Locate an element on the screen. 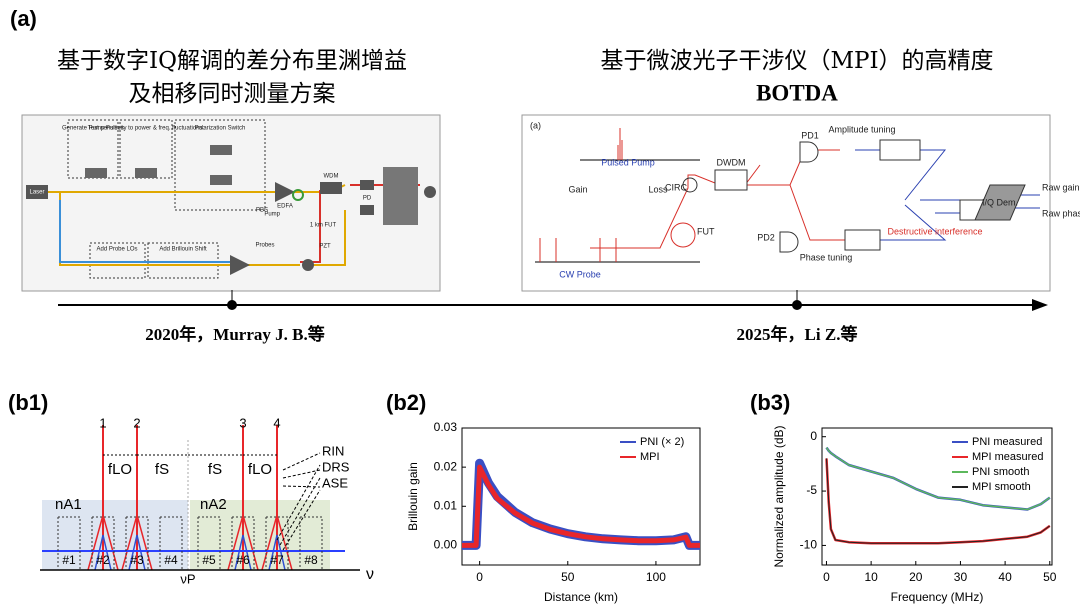  panel-label: (b3) is located at coordinates (770, 402).